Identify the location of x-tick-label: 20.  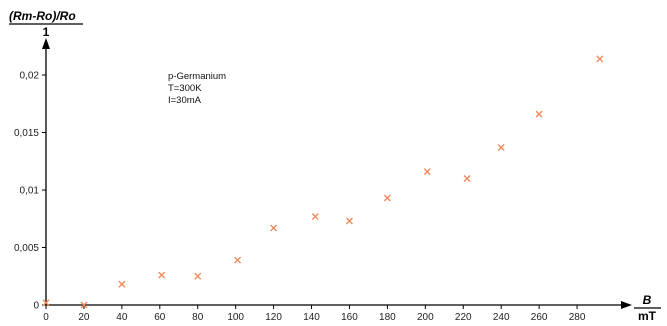
(84, 317).